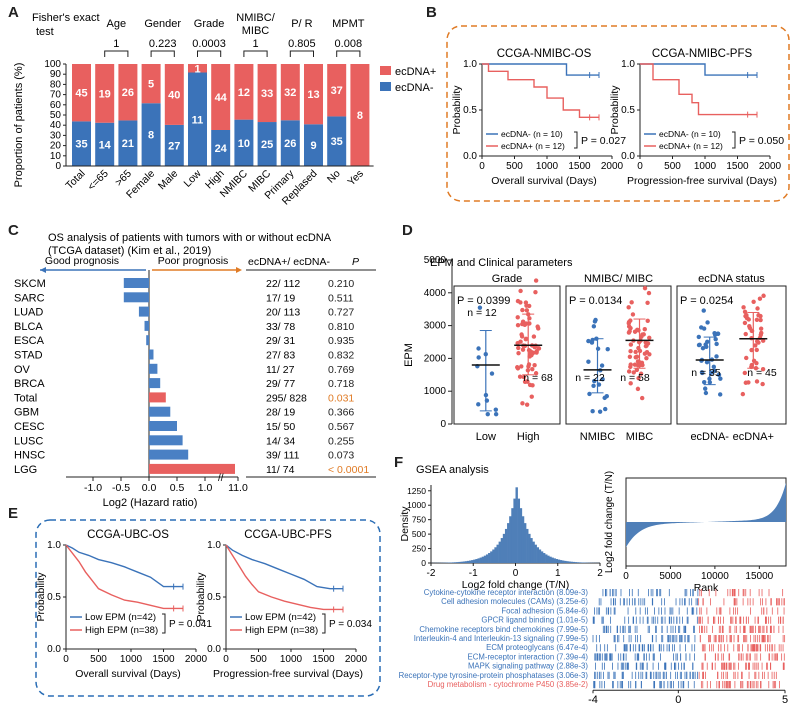 The image size is (794, 703). Describe the element at coordinates (150, 503) in the screenshot. I see `c-xlabel: Log2 (Hazard ratio)` at that location.